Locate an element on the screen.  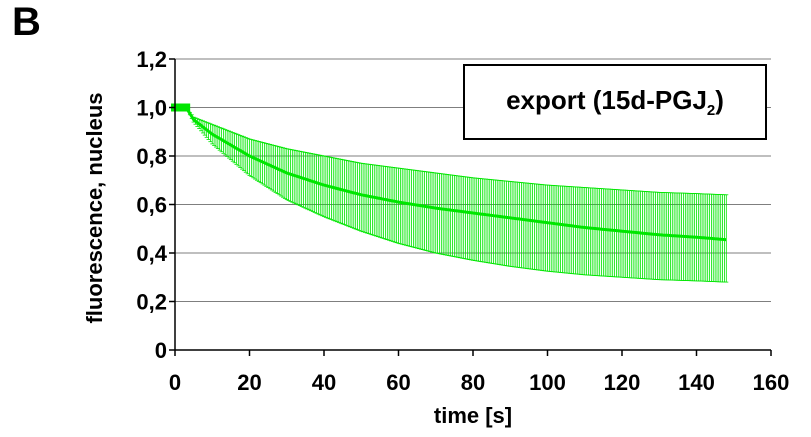
x-tick-label: 160 is located at coordinates (771, 382).